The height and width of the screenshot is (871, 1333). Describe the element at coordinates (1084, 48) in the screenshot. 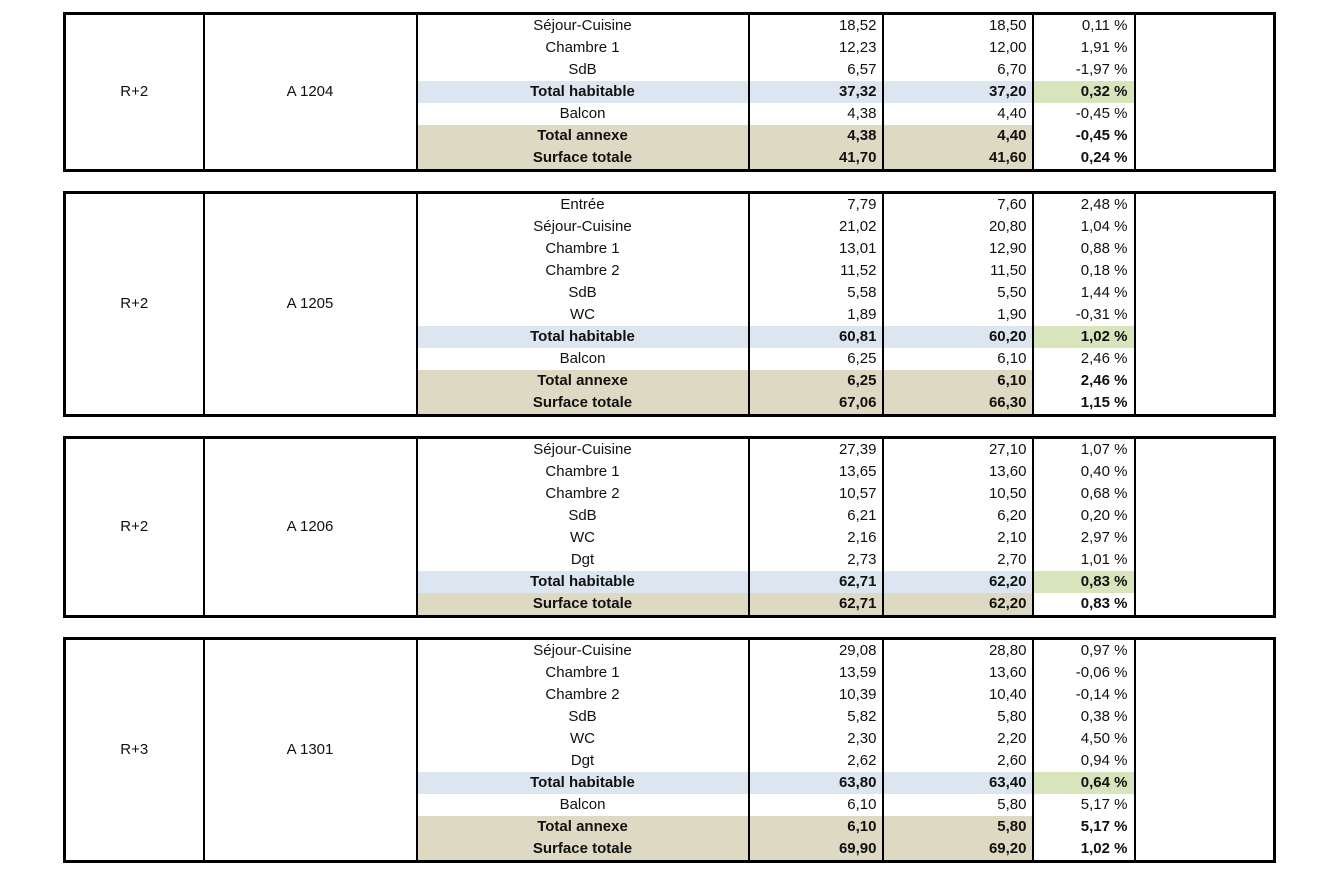

I see `delta-percent-cell: 1,91 %` at that location.